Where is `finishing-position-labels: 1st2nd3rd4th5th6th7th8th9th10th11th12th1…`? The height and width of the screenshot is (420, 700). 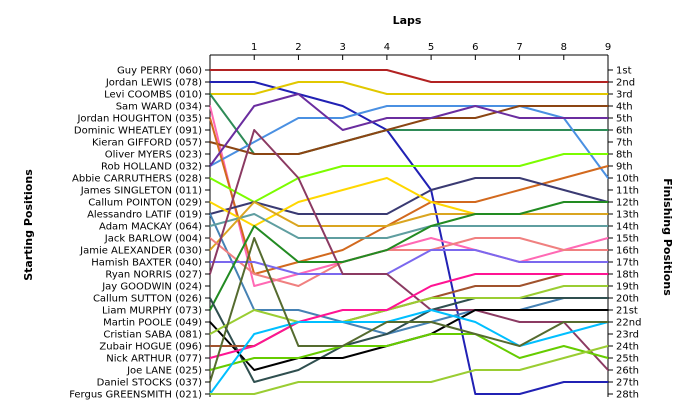
finishing-position-labels: 1st2nd3rd4th5th6th7th8th9th10th11th12th1… is located at coordinates (624, 233).